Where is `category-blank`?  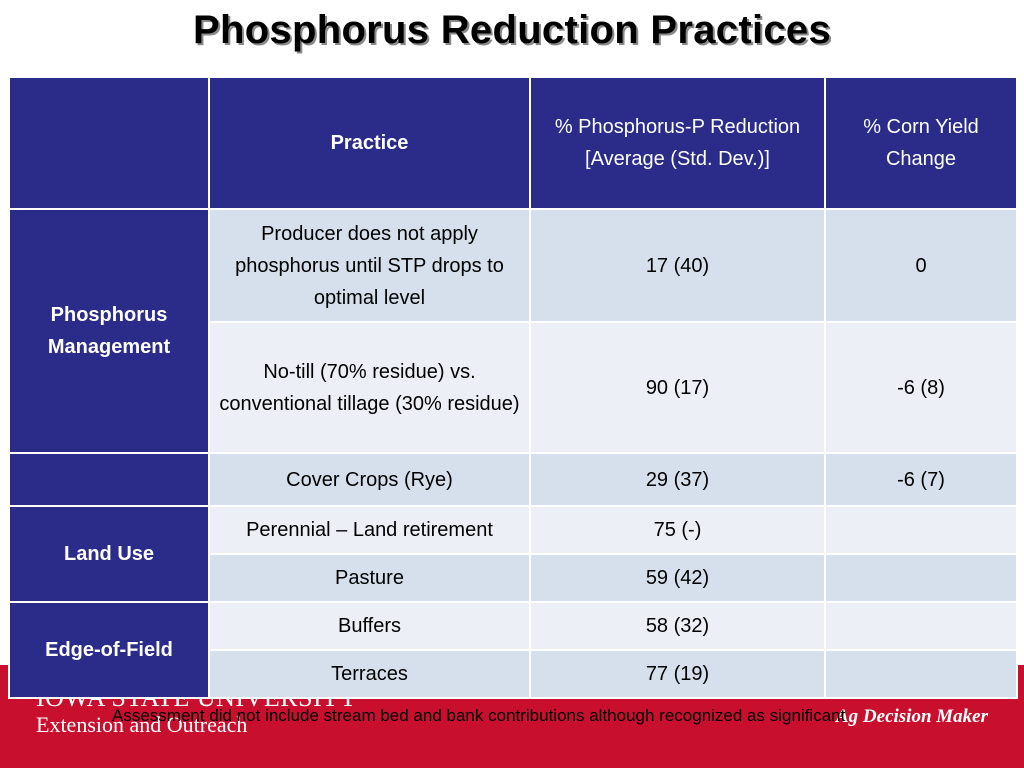
category-blank is located at coordinates (109, 479).